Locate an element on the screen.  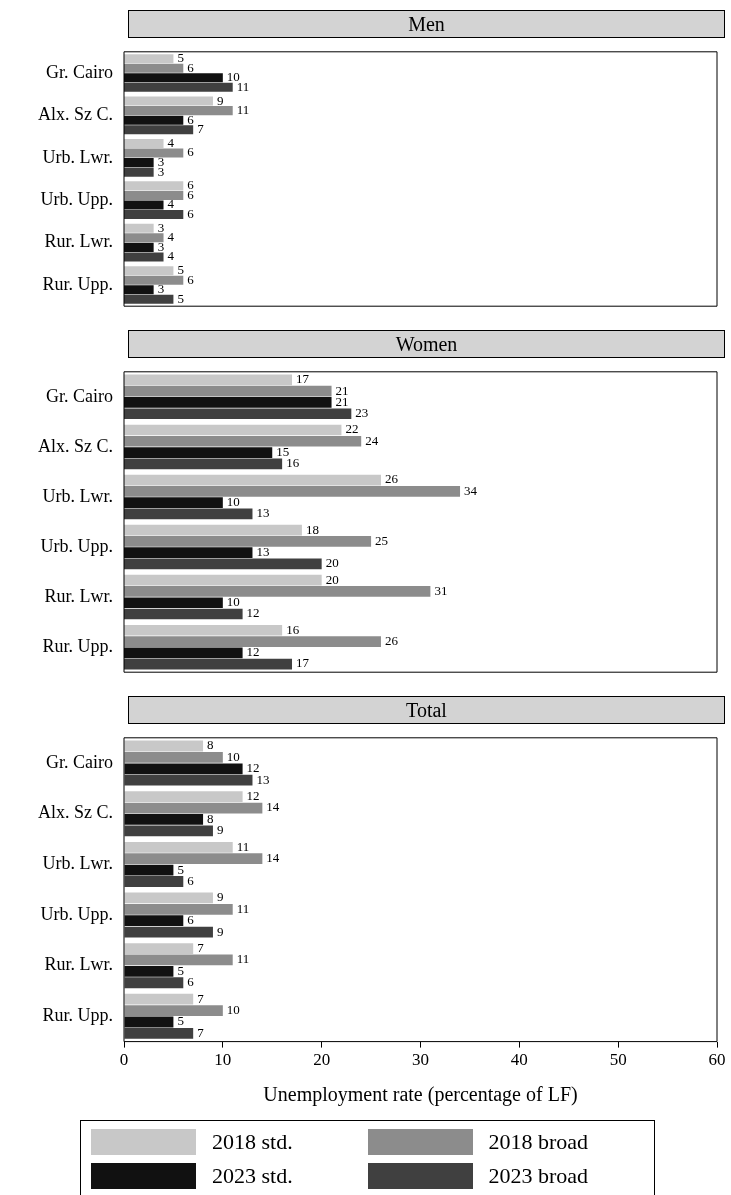
x-tick-label: 20 is located at coordinates (322, 1060).